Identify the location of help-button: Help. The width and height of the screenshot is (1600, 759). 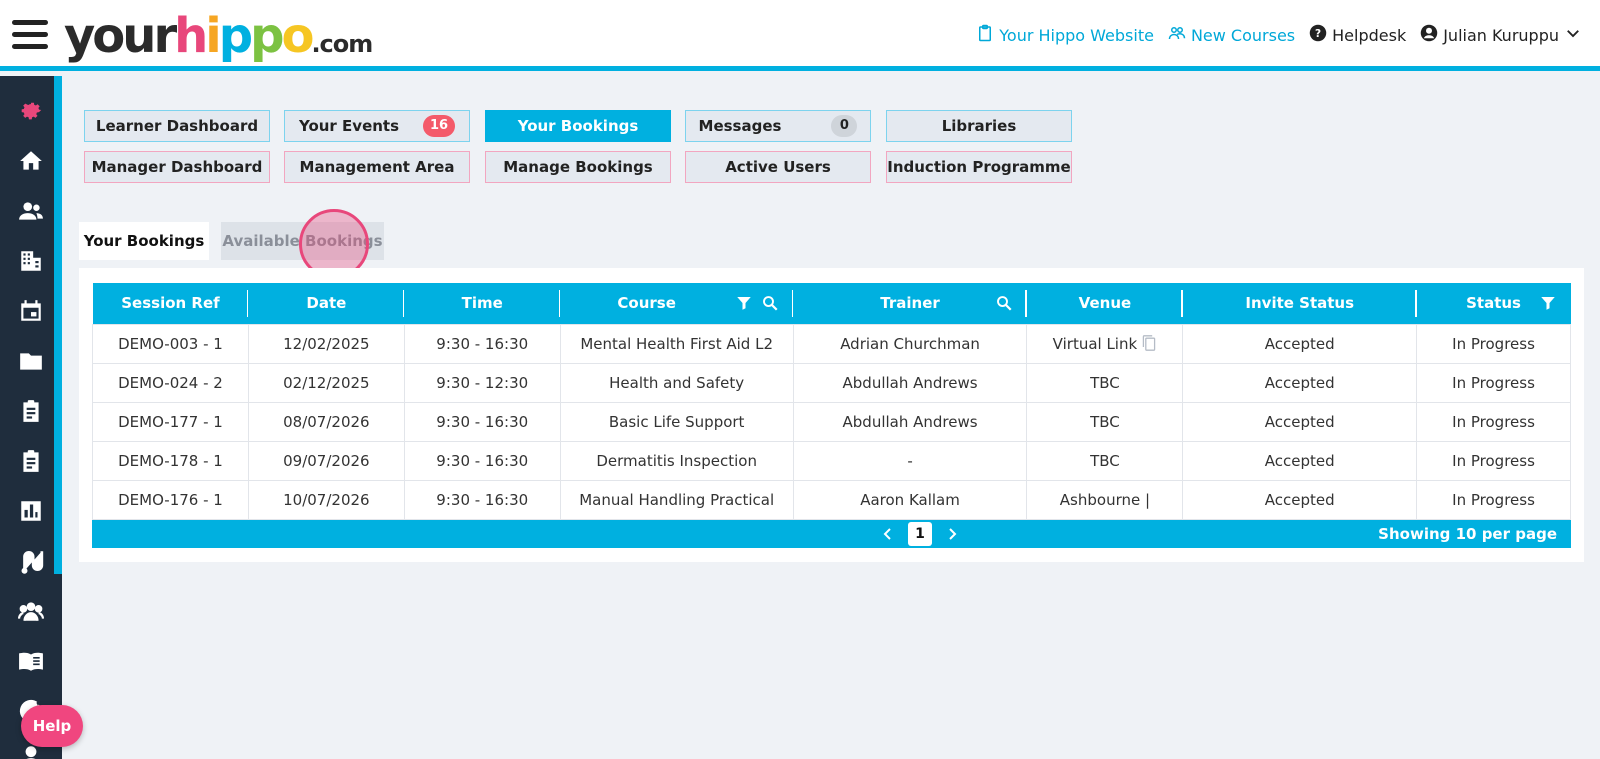
(52, 726).